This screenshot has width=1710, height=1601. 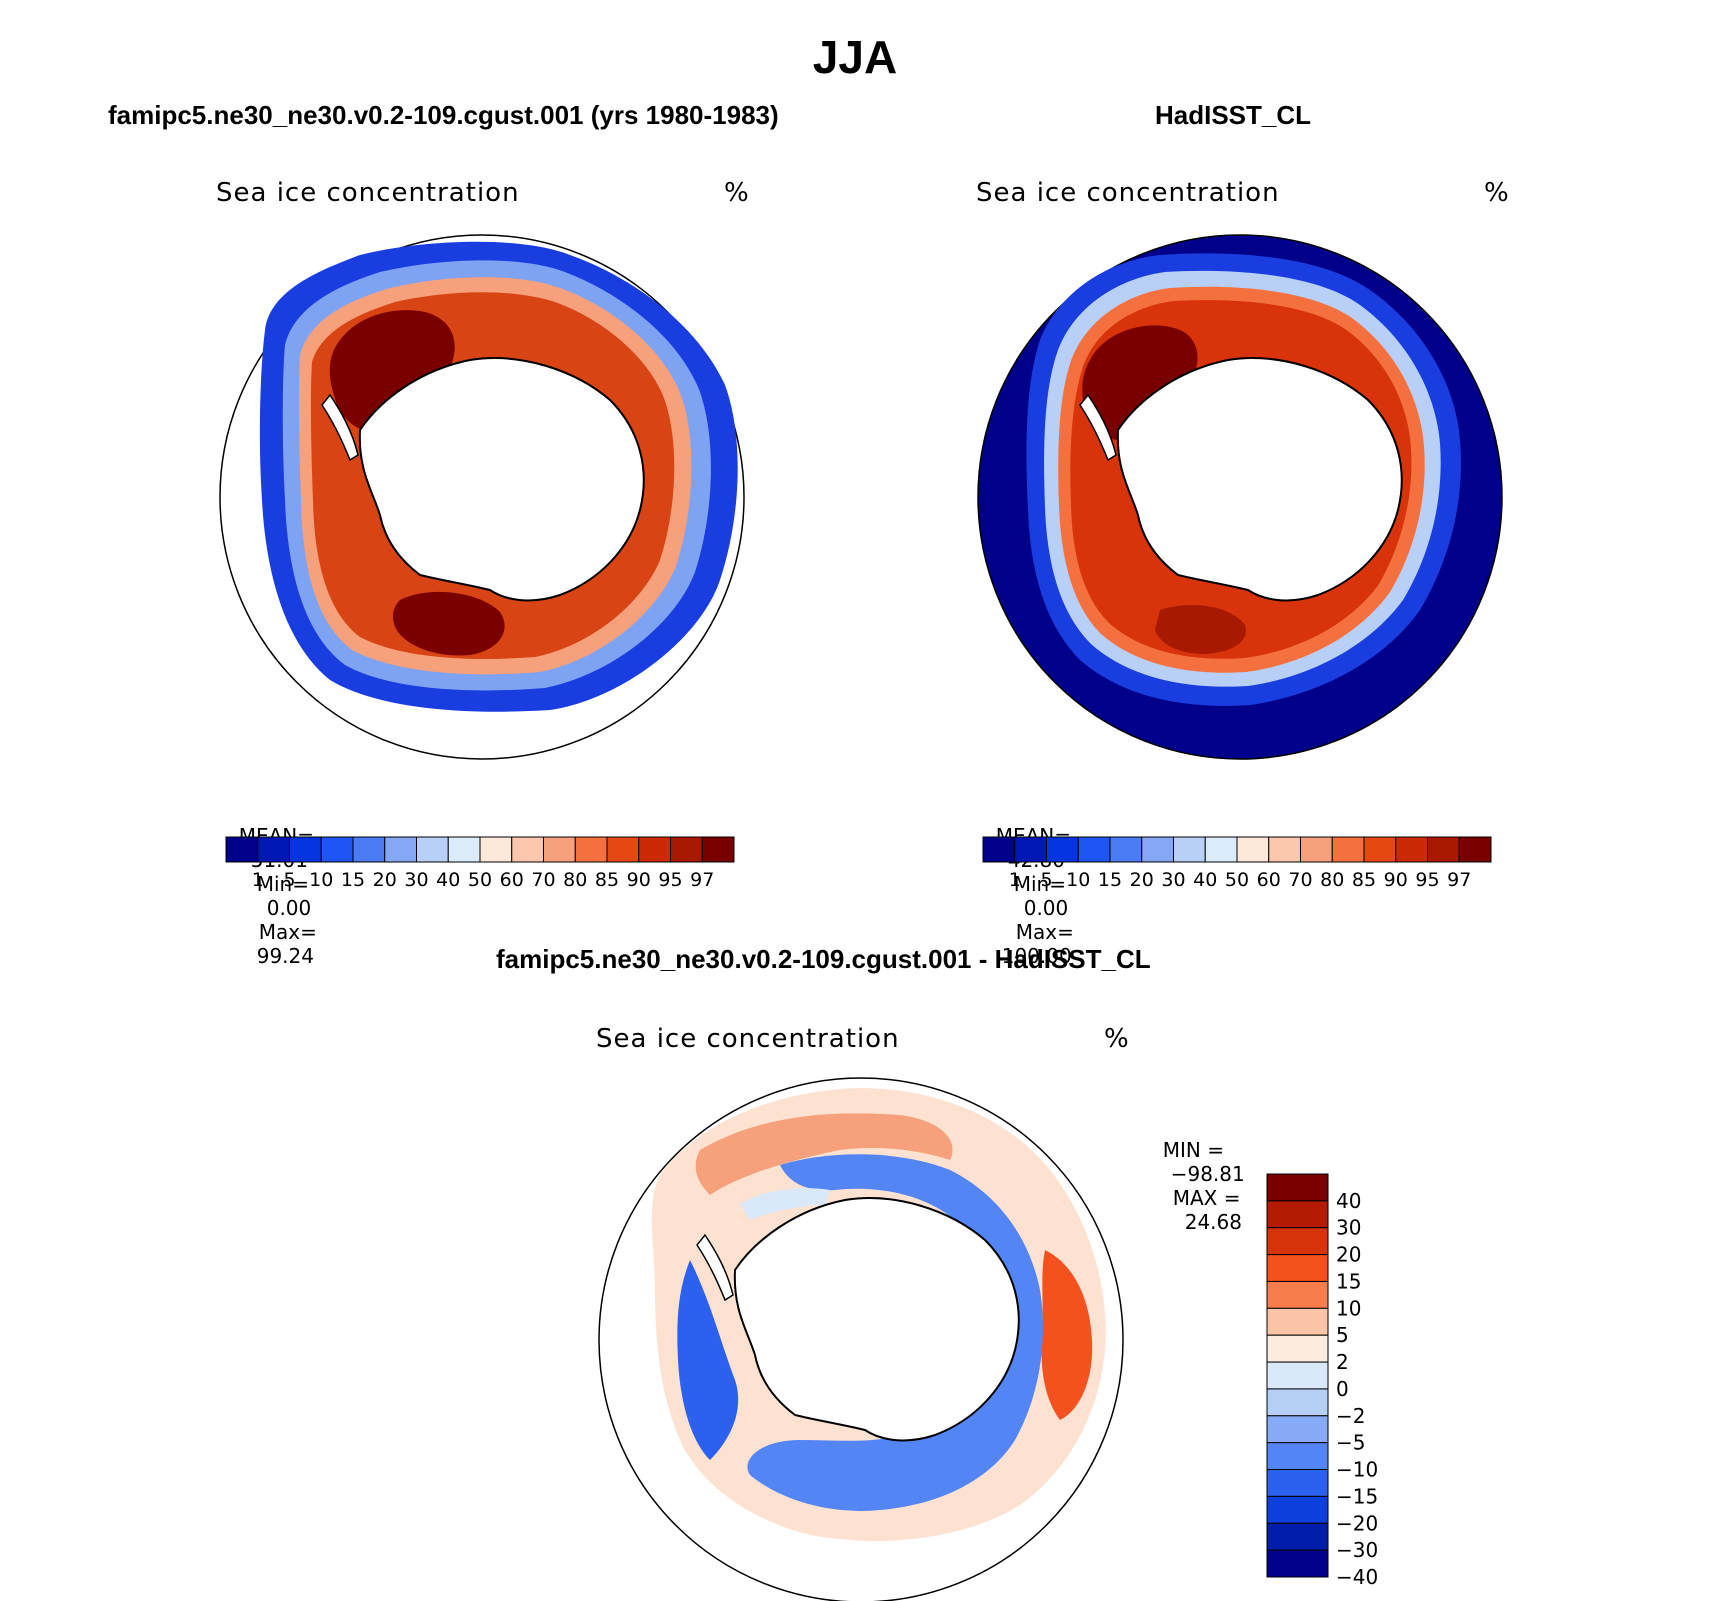 What do you see at coordinates (1015, 880) in the screenshot?
I see `colorbar-obs-tick-label: 1` at bounding box center [1015, 880].